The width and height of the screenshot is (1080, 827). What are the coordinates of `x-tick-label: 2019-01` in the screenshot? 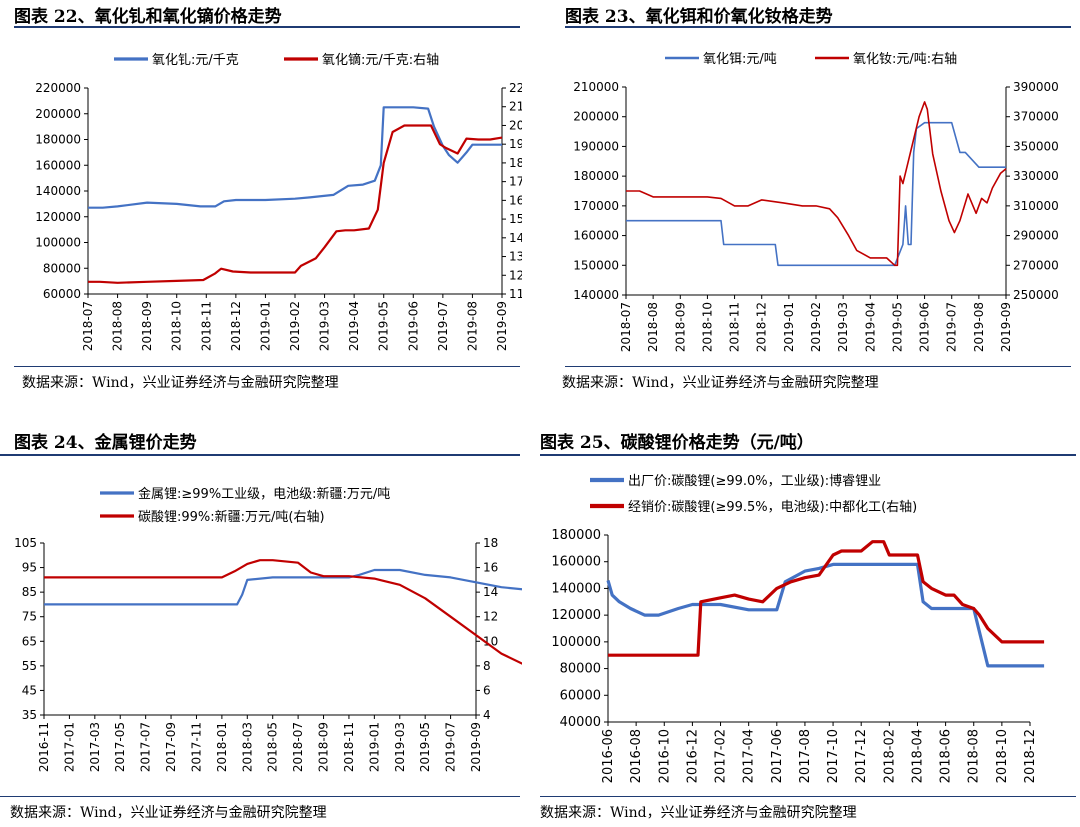 It's located at (265, 326).